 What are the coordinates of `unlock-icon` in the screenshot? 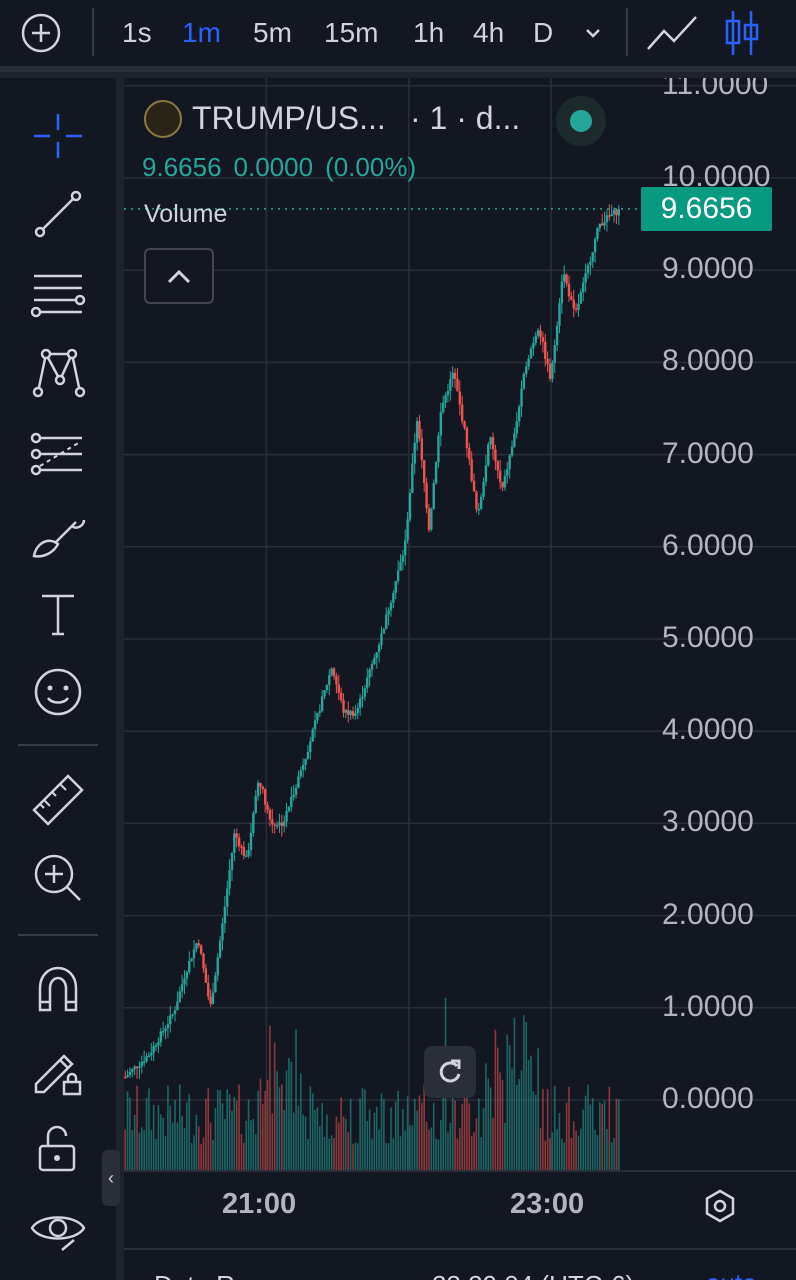 It's located at (58, 1148).